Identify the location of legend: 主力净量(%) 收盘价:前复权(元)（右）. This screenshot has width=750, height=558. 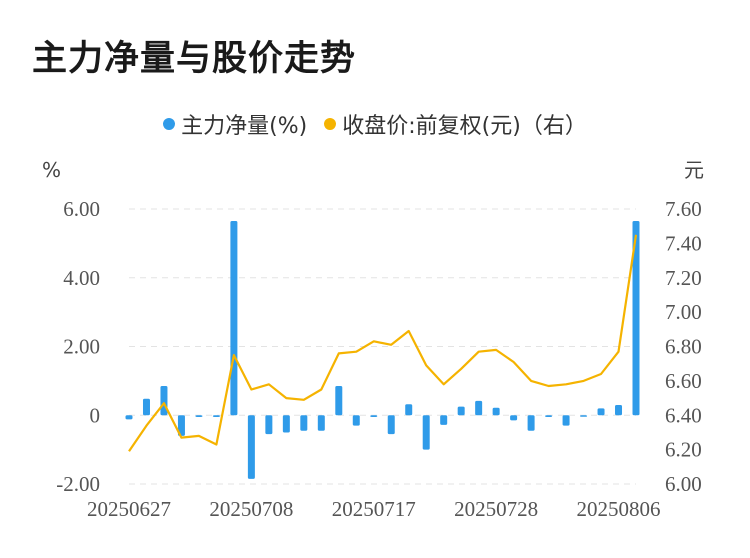
(375, 124).